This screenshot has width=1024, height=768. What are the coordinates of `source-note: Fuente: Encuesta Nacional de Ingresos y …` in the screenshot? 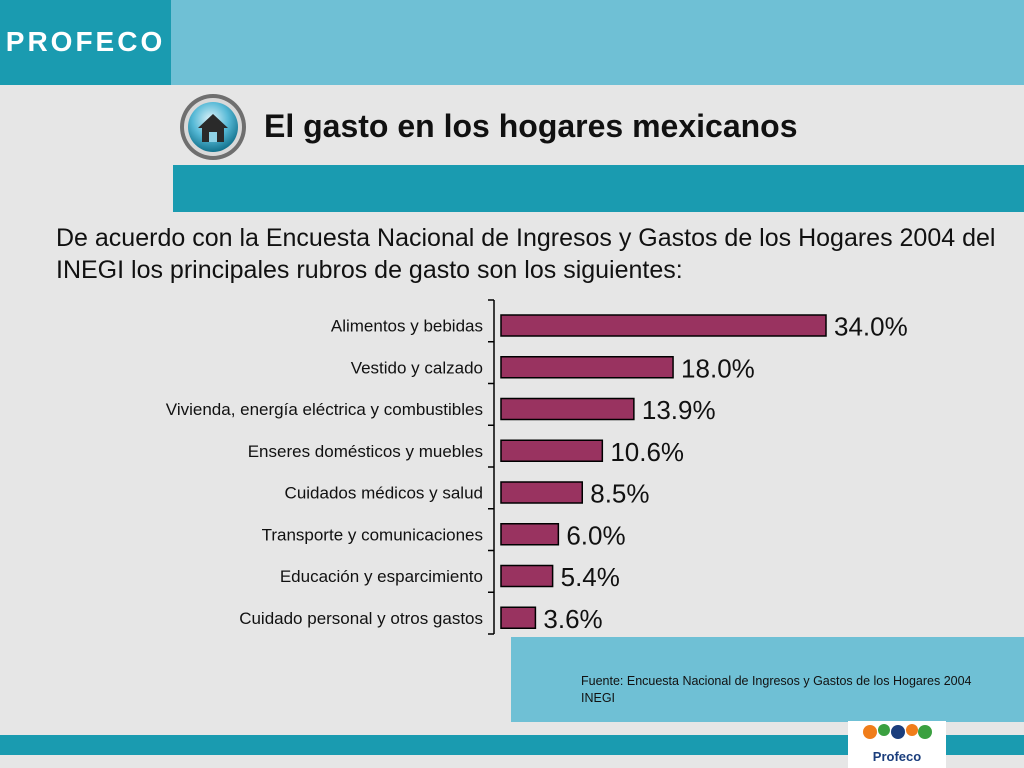 It's located at (776, 689).